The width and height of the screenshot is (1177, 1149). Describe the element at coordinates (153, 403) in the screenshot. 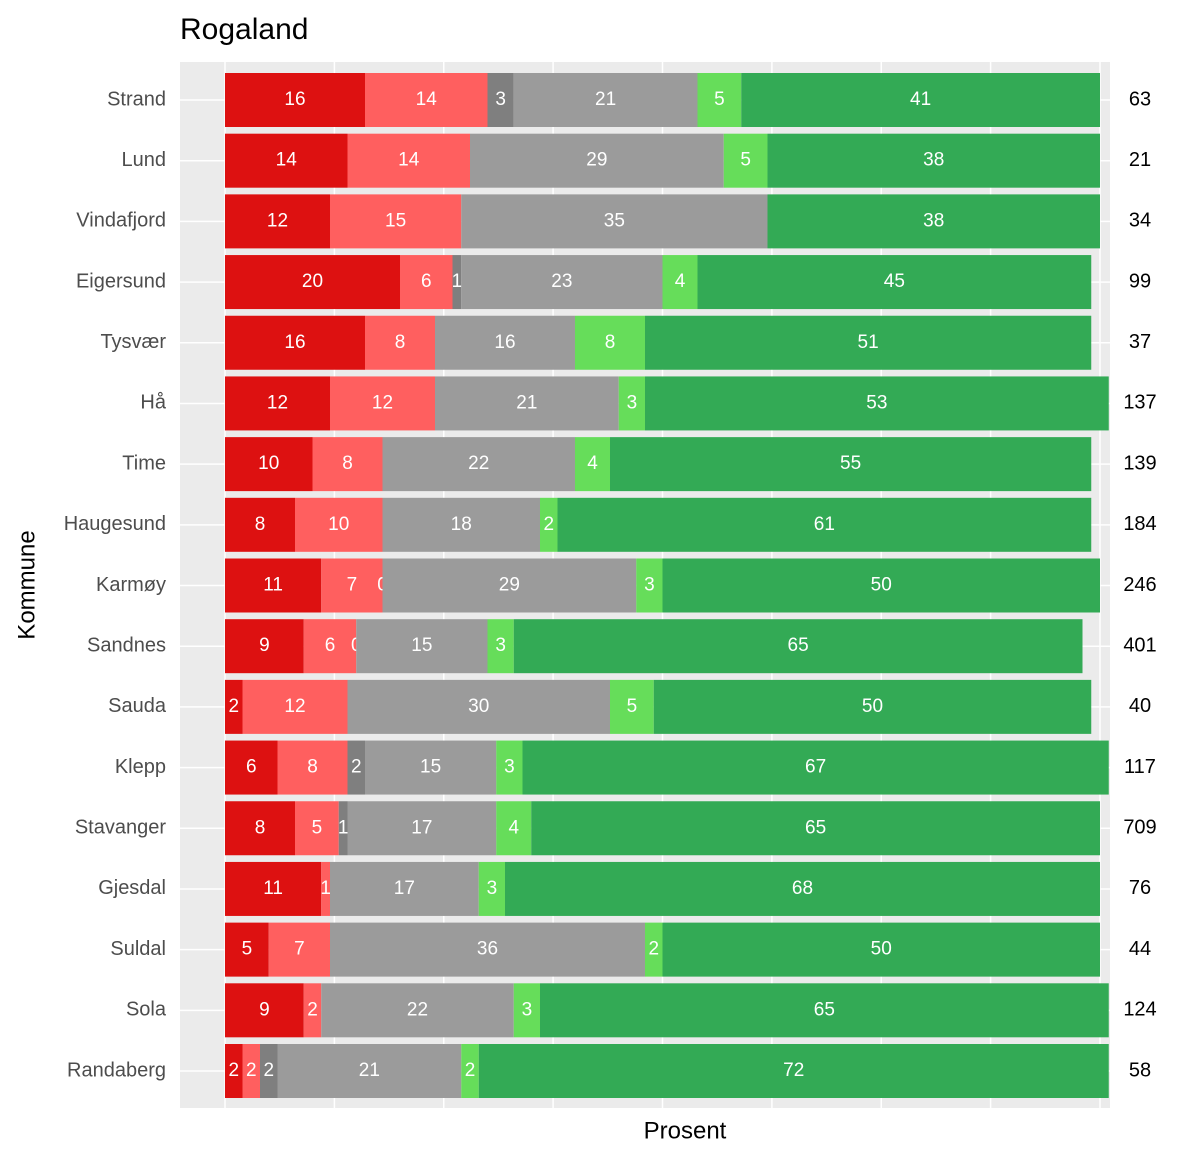

I see `y-tick-label: Hå` at that location.